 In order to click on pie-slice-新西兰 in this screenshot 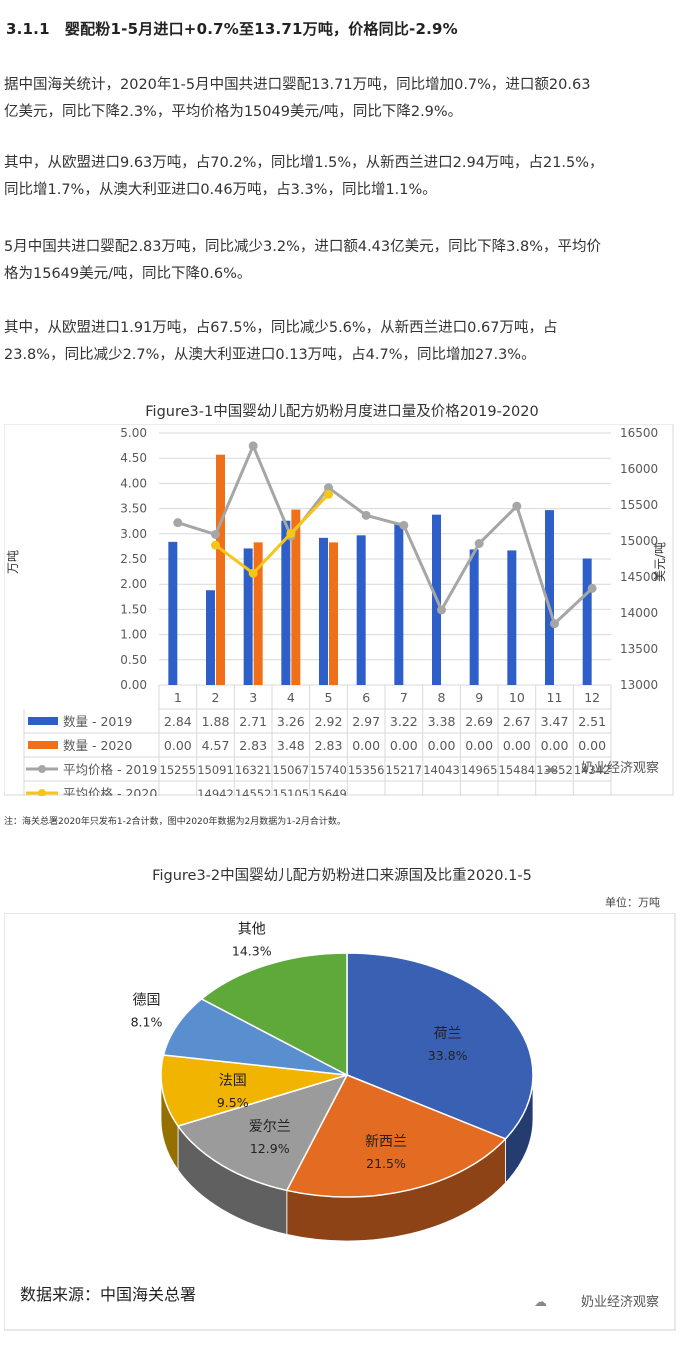, I will do `click(396, 1136)`.